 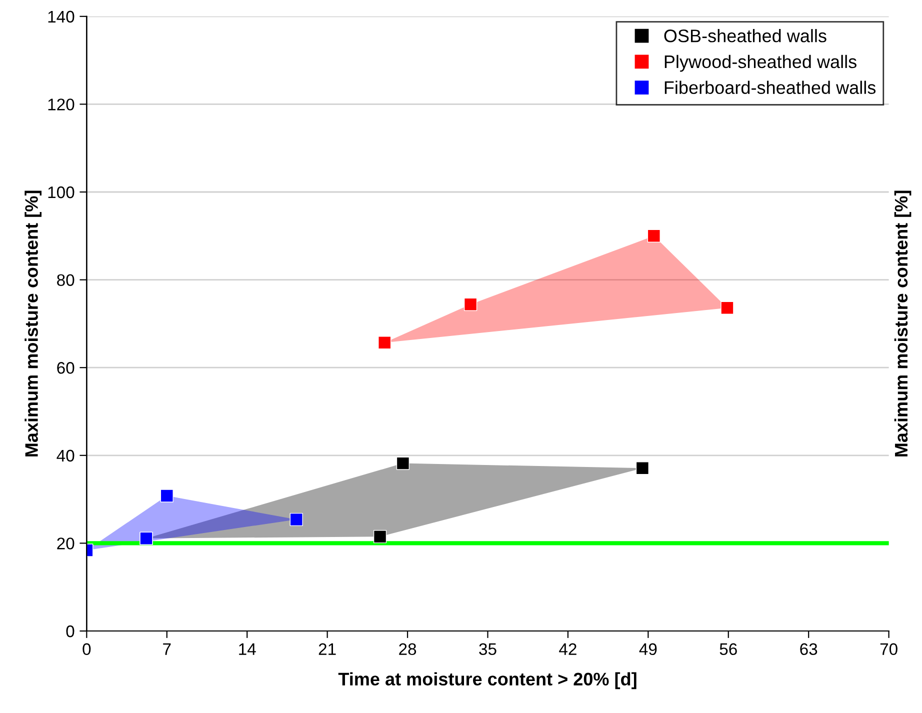 I want to click on x-tick-label: 49, so click(x=648, y=649).